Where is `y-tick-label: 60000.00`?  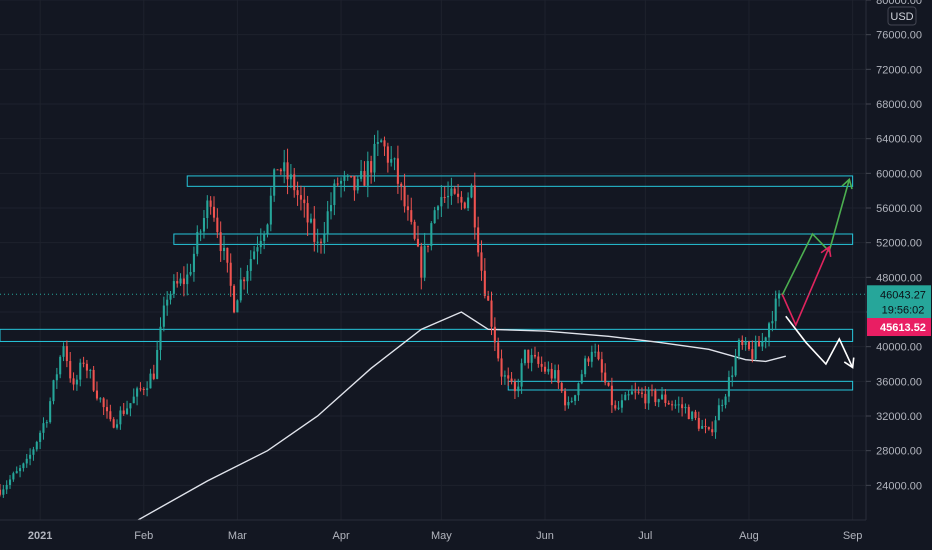
y-tick-label: 60000.00 is located at coordinates (899, 174).